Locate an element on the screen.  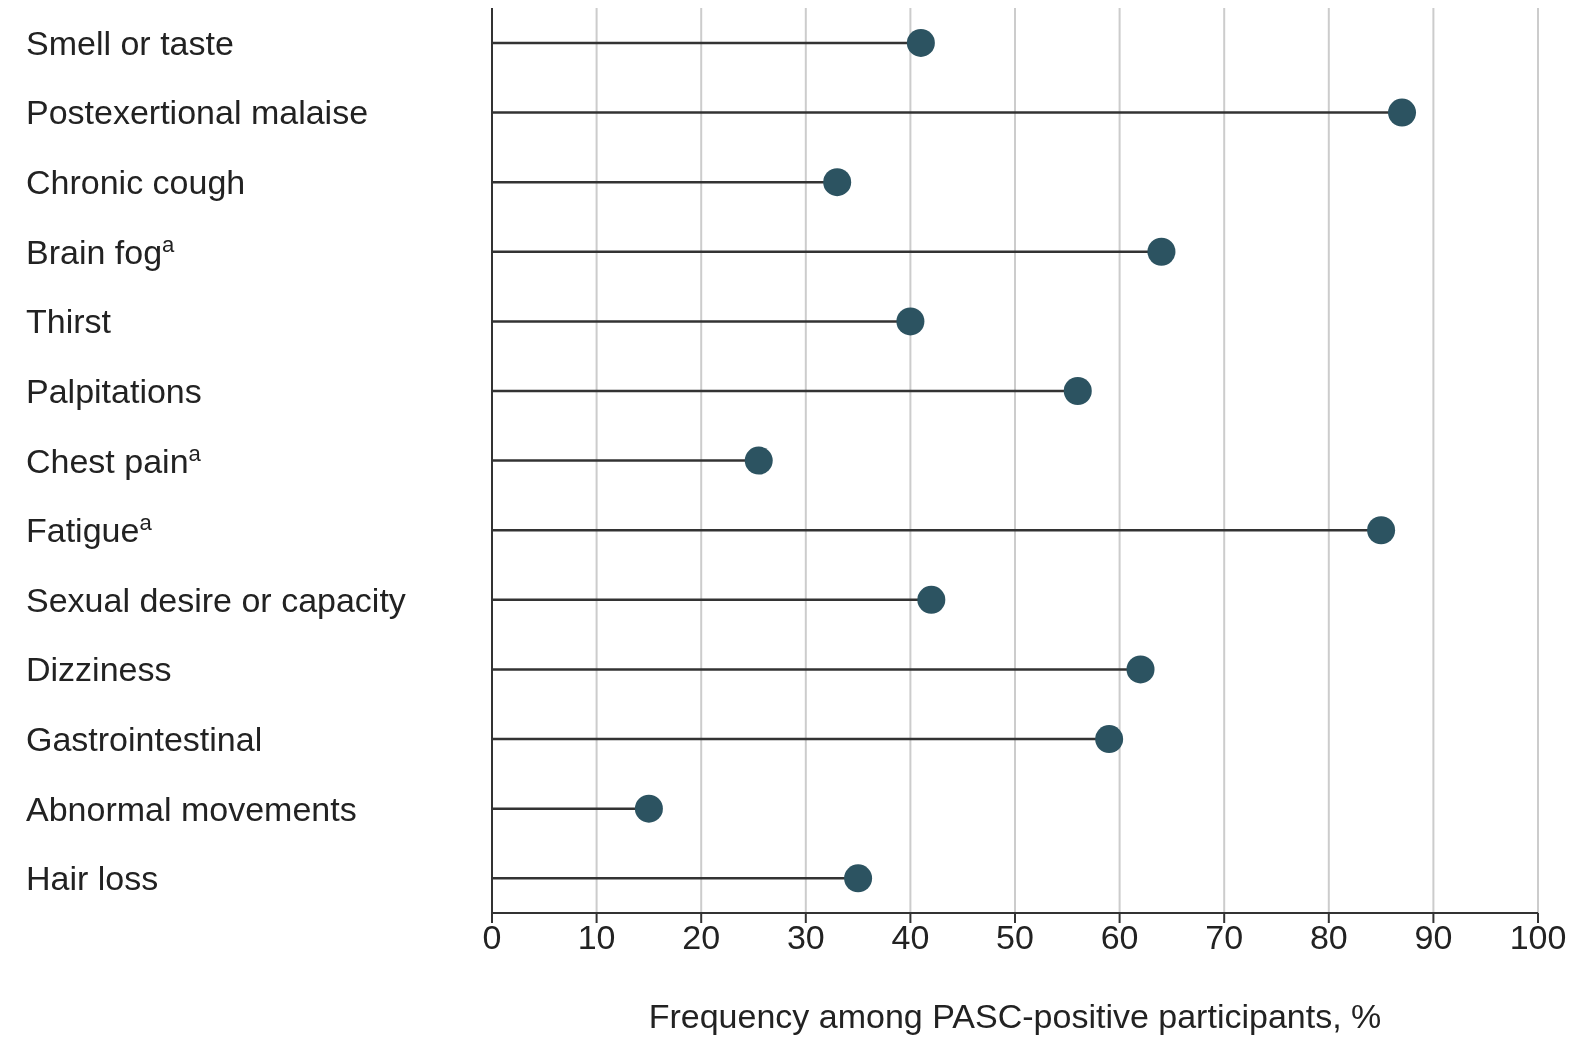
y-tick-label: Dizziness is located at coordinates (99, 669).